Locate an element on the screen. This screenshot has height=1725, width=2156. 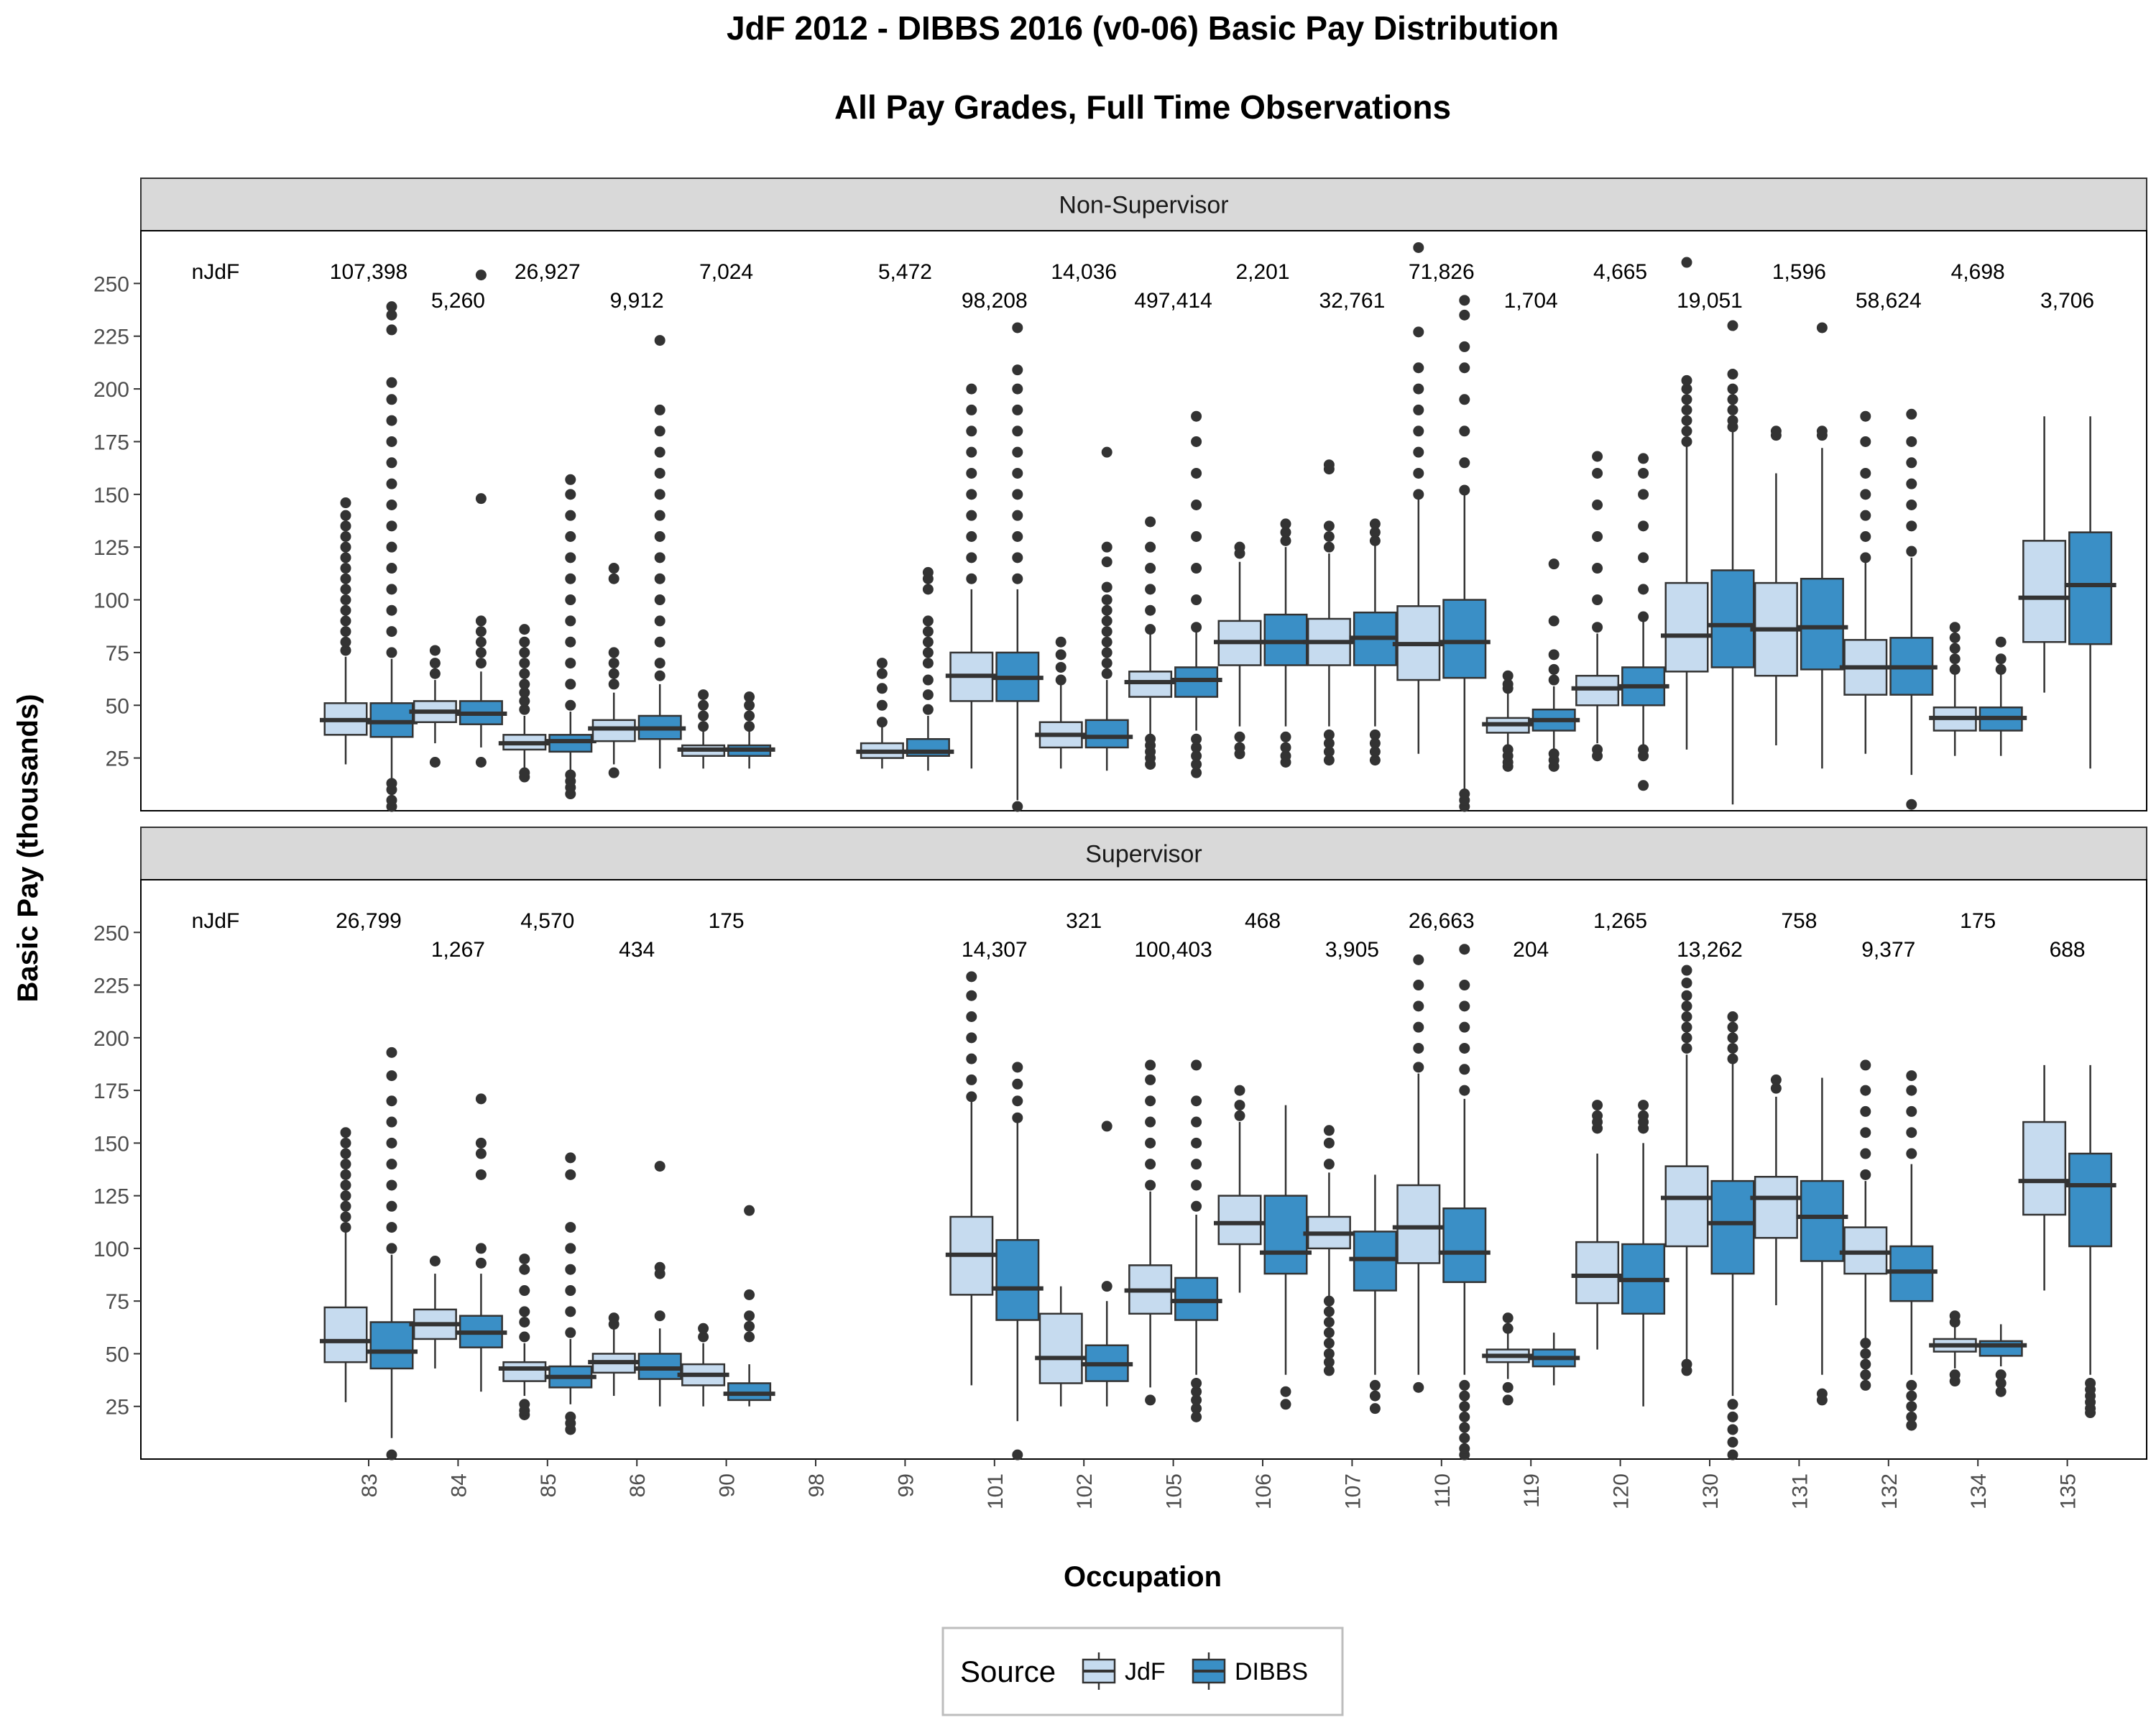
x-tick-label: 105 is located at coordinates (1175, 1491).